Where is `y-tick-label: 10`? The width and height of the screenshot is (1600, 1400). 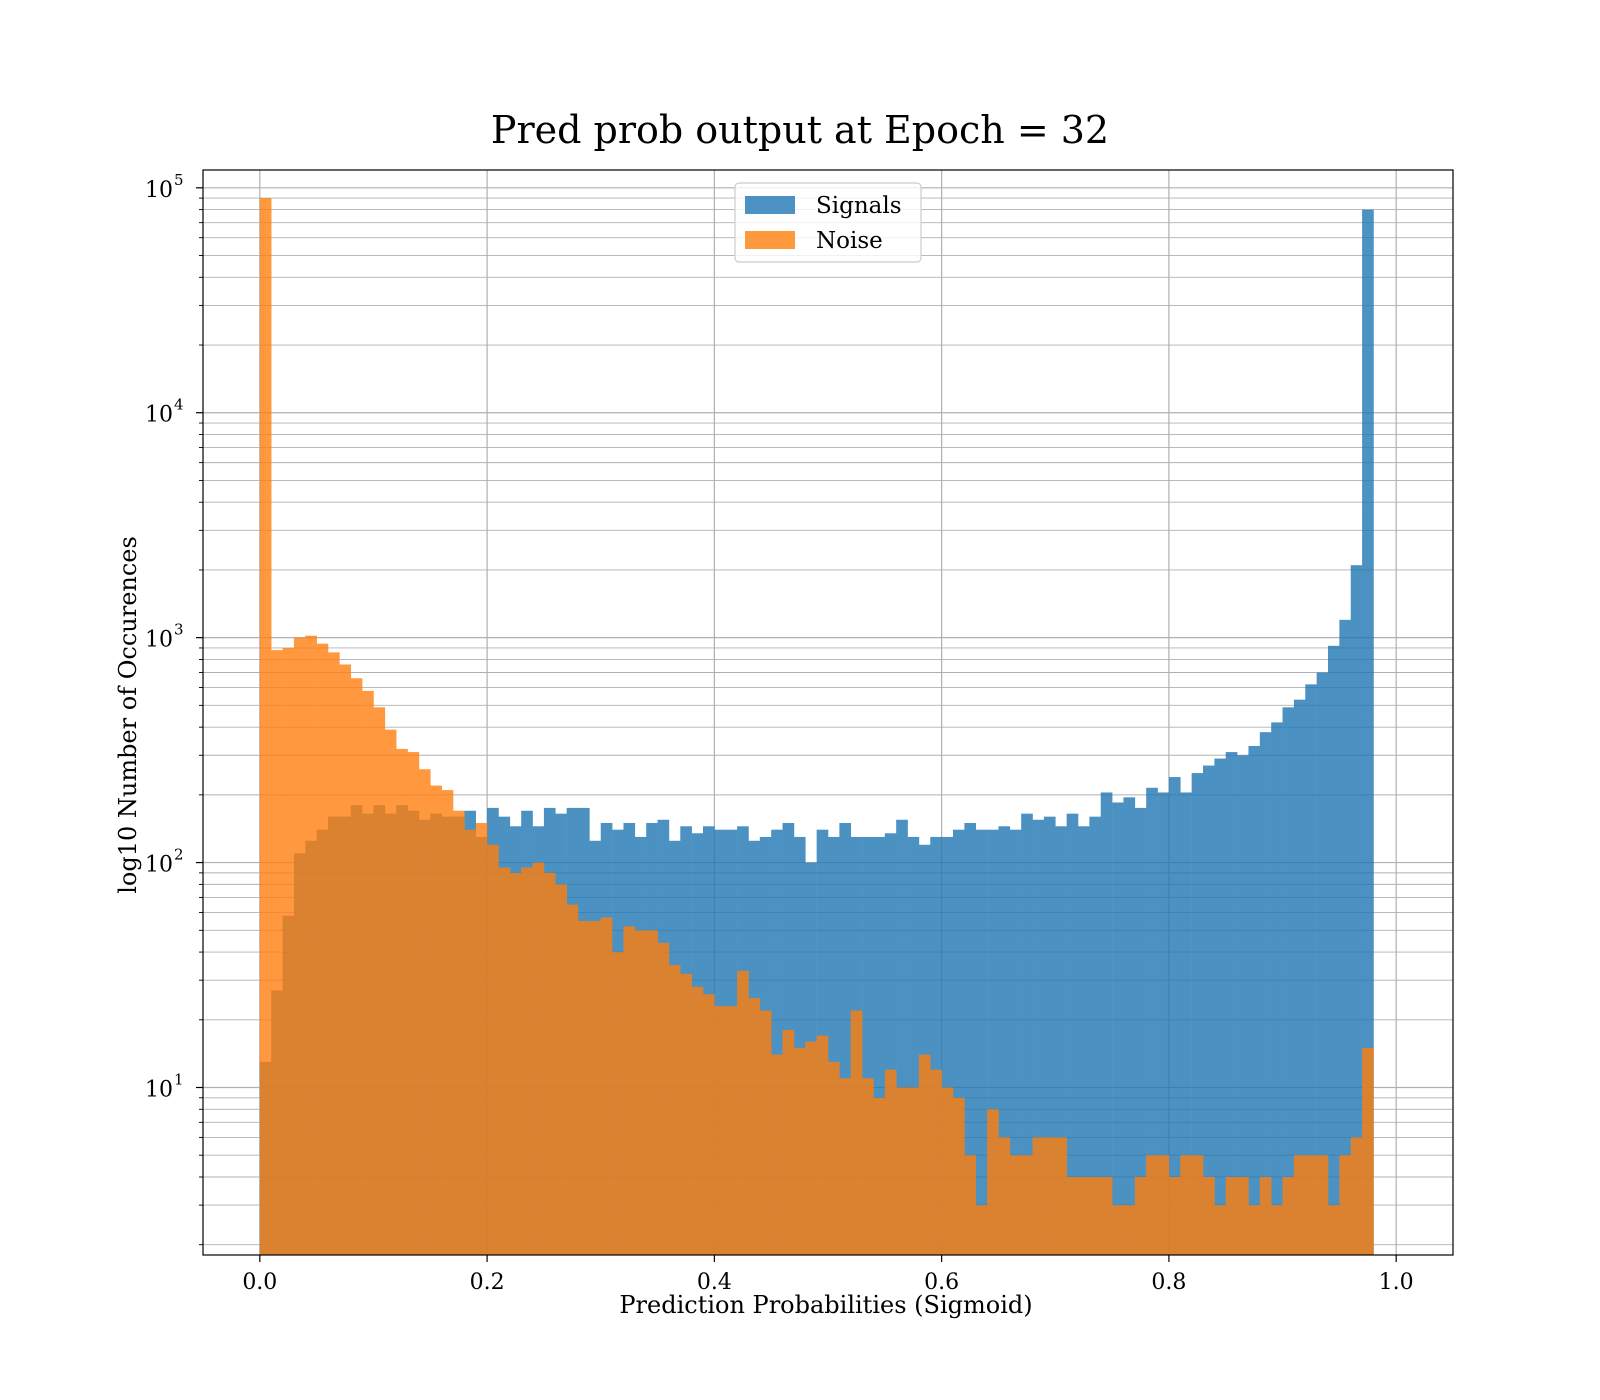 y-tick-label: 10 is located at coordinates (159, 190).